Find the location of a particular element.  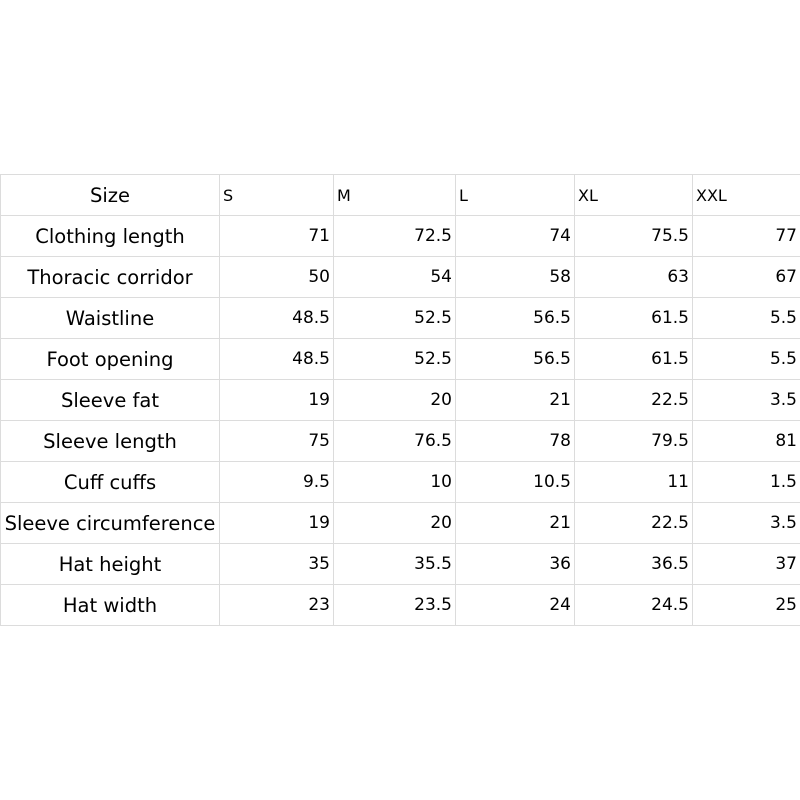

table-row: Sleeve circumference 19 20 21 22.5 3.5 is located at coordinates (400, 523).